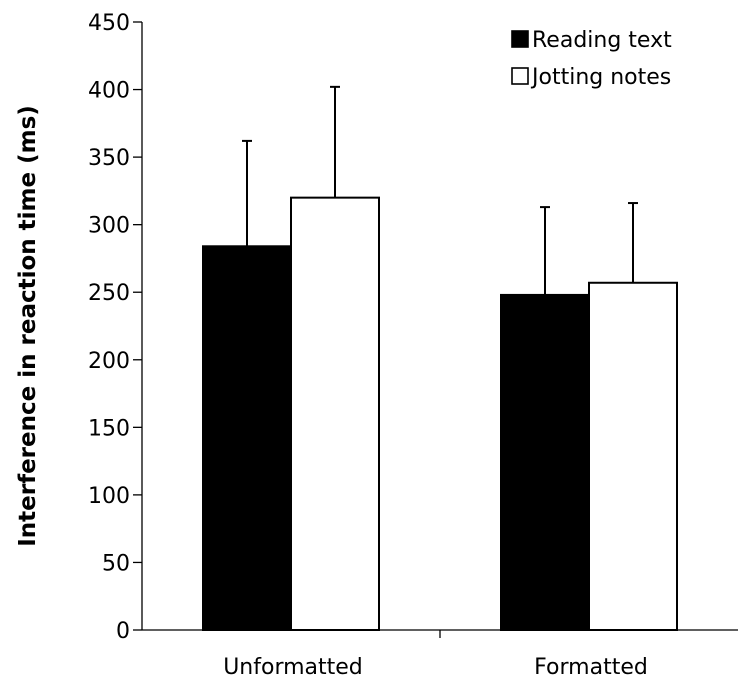 The height and width of the screenshot is (684, 738). Describe the element at coordinates (109, 428) in the screenshot. I see `y-tick-label: 150` at that location.